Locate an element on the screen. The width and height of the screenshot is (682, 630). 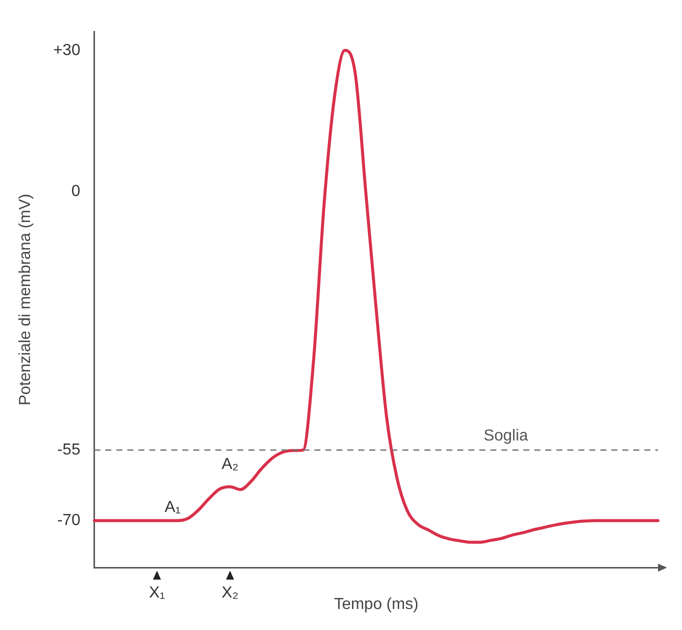
annotation: A₂ is located at coordinates (230, 465).